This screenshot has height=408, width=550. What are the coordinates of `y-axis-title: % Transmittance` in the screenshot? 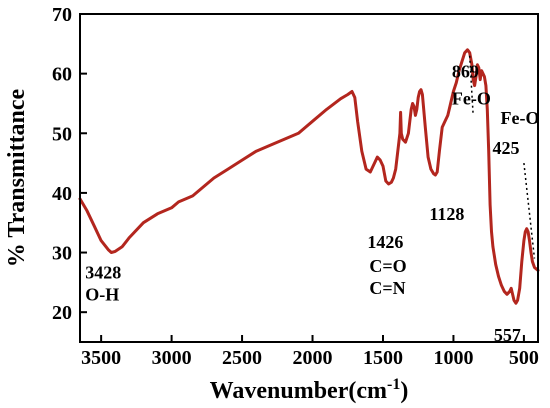 It's located at (17, 177).